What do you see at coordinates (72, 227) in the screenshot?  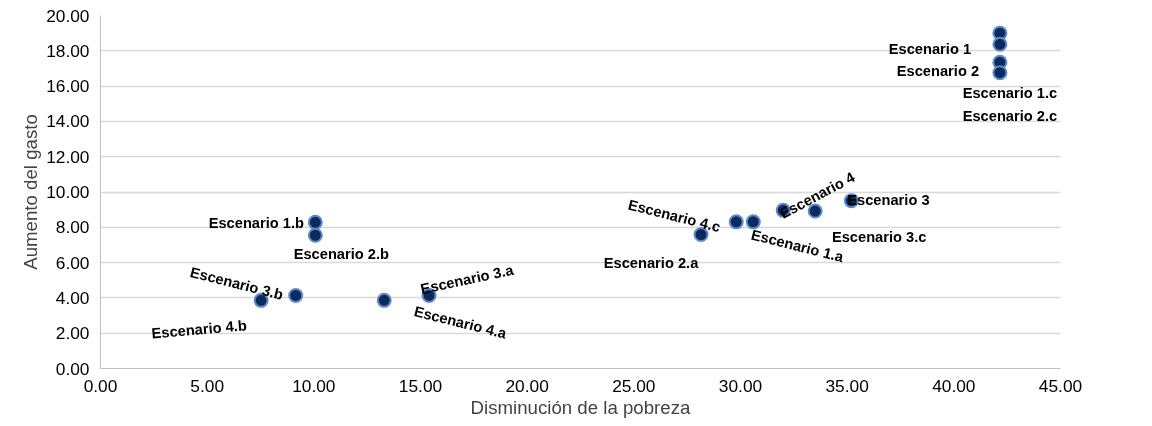 I see `y-tick-label: 8.00` at bounding box center [72, 227].